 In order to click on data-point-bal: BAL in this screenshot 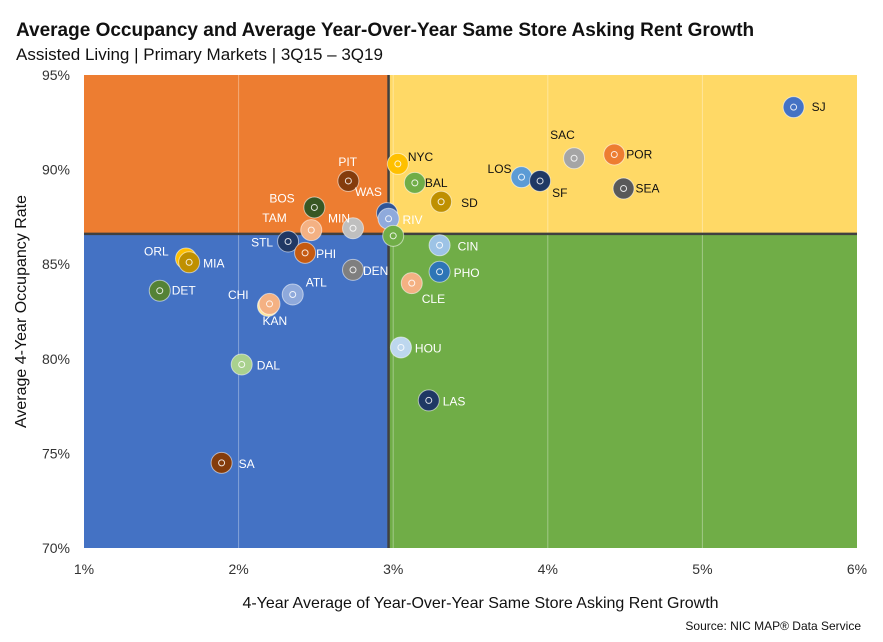, I will do `click(425, 182)`.